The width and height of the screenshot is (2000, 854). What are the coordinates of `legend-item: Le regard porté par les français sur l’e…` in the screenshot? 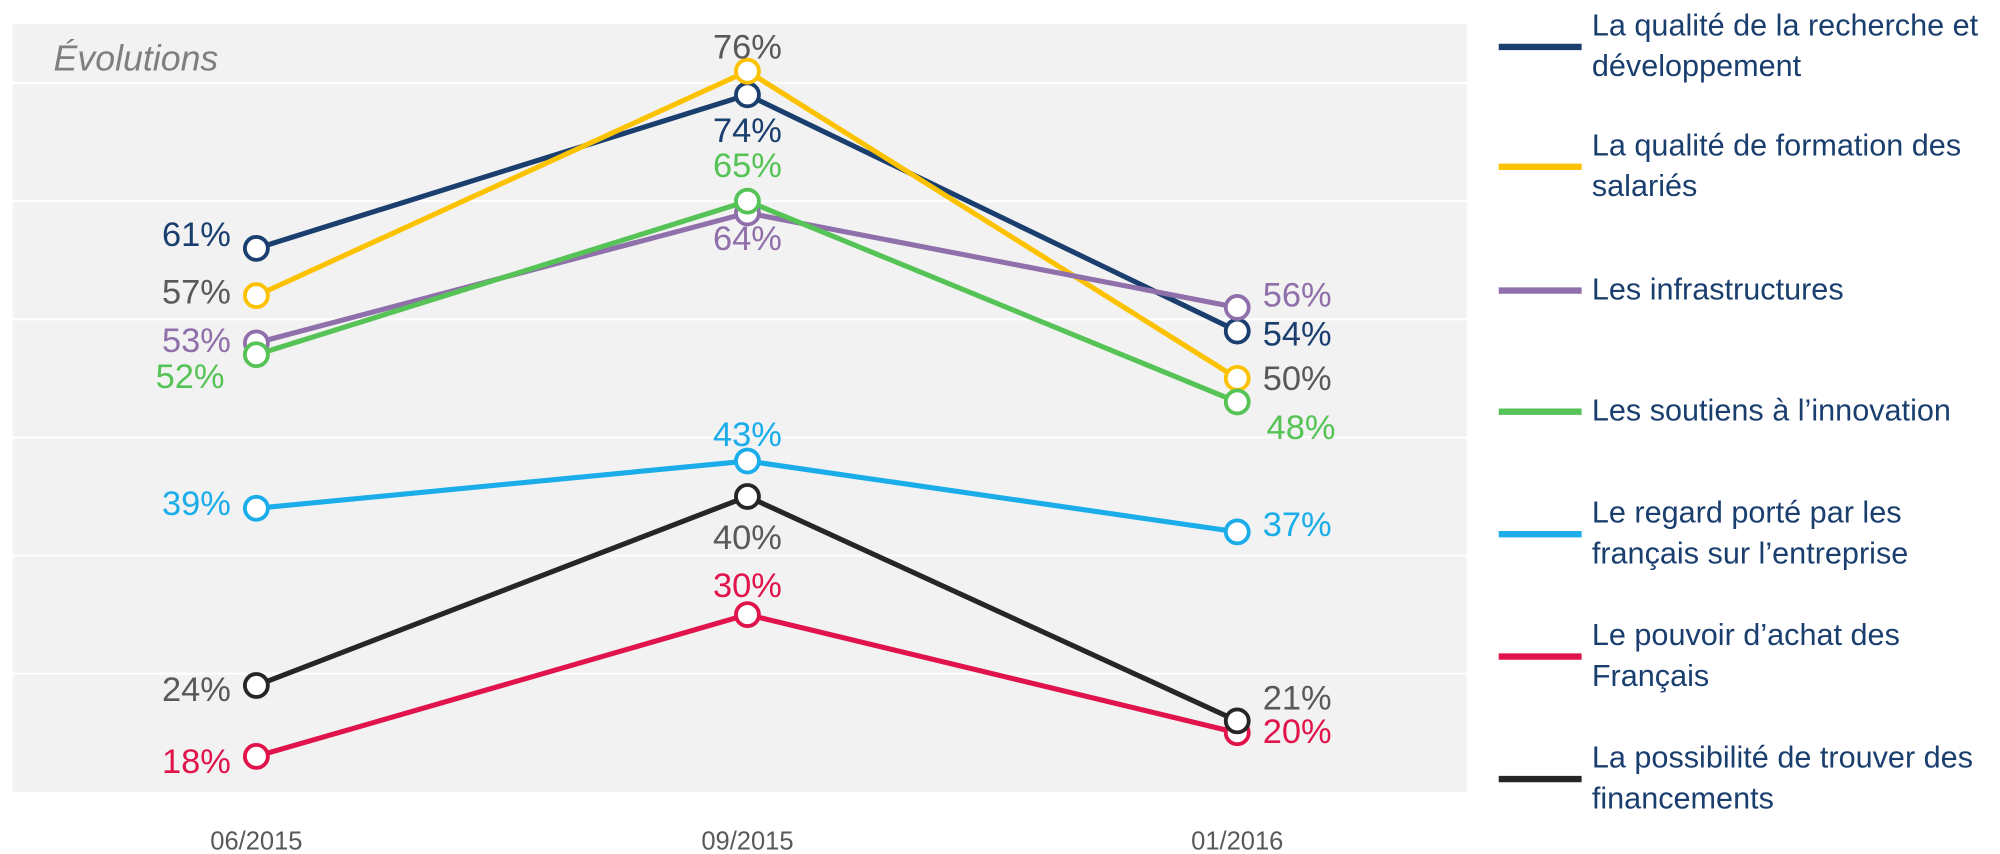 It's located at (1750, 533).